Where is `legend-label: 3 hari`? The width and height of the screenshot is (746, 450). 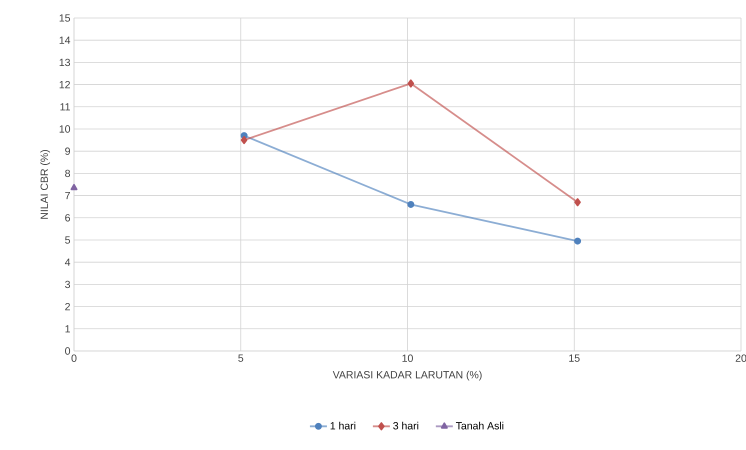 legend-label: 3 hari is located at coordinates (405, 426).